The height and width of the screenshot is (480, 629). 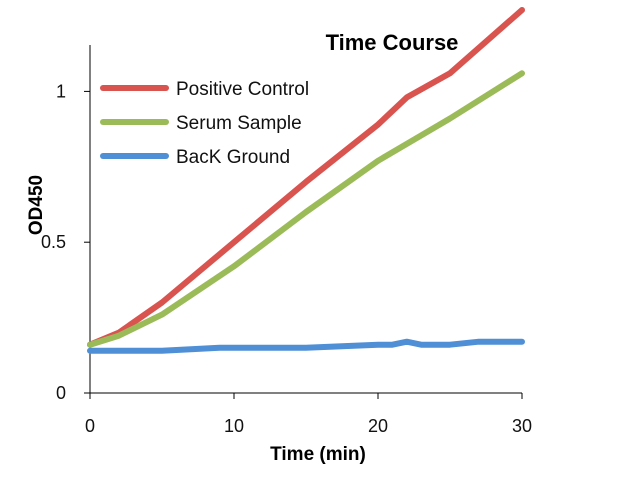 What do you see at coordinates (306, 346) in the screenshot?
I see `series-line-back-ground` at bounding box center [306, 346].